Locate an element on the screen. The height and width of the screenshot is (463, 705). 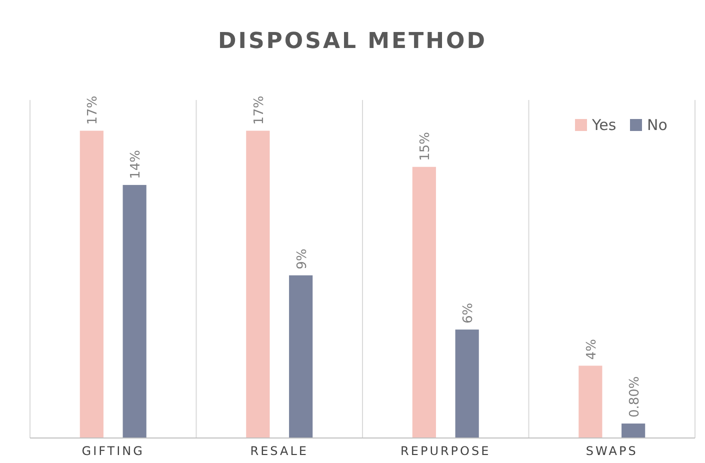
legend-label: No is located at coordinates (657, 125).